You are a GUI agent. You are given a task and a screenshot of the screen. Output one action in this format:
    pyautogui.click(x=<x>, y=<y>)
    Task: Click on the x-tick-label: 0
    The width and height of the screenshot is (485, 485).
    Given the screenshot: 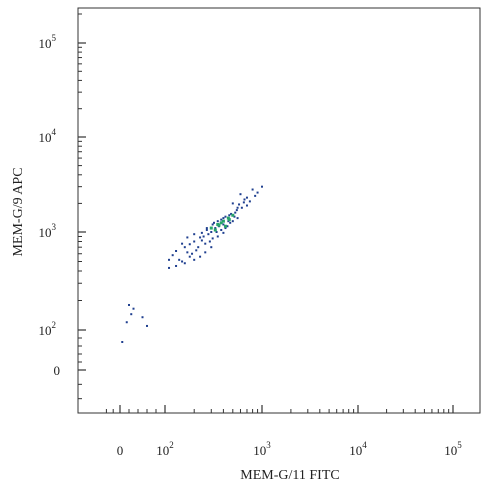 What is the action you would take?
    pyautogui.click(x=120, y=450)
    